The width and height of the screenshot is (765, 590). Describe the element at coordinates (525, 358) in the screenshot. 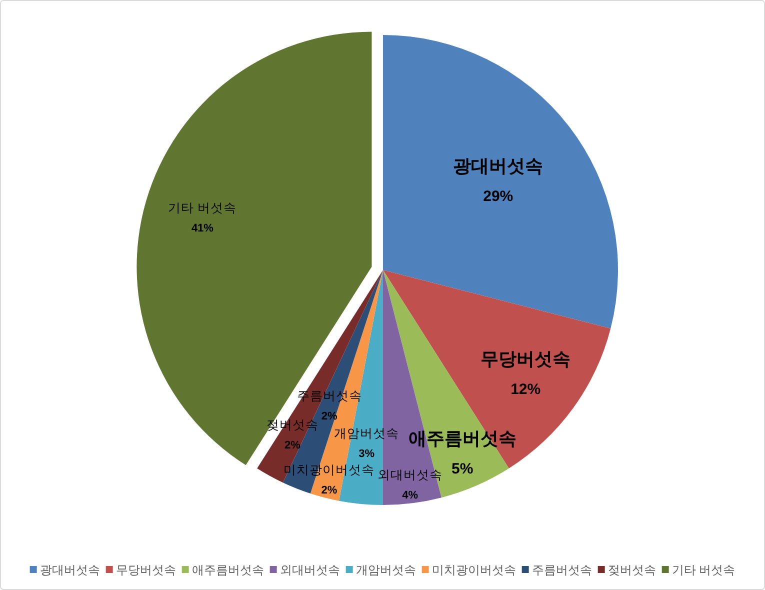

I see `slice-label: 무당버섯속` at that location.